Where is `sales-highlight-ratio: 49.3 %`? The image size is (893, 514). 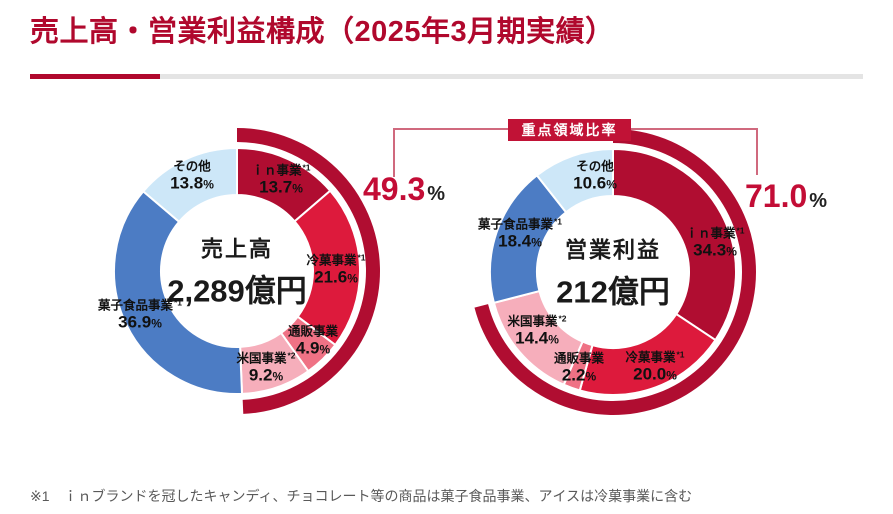 sales-highlight-ratio: 49.3 % is located at coordinates (404, 189).